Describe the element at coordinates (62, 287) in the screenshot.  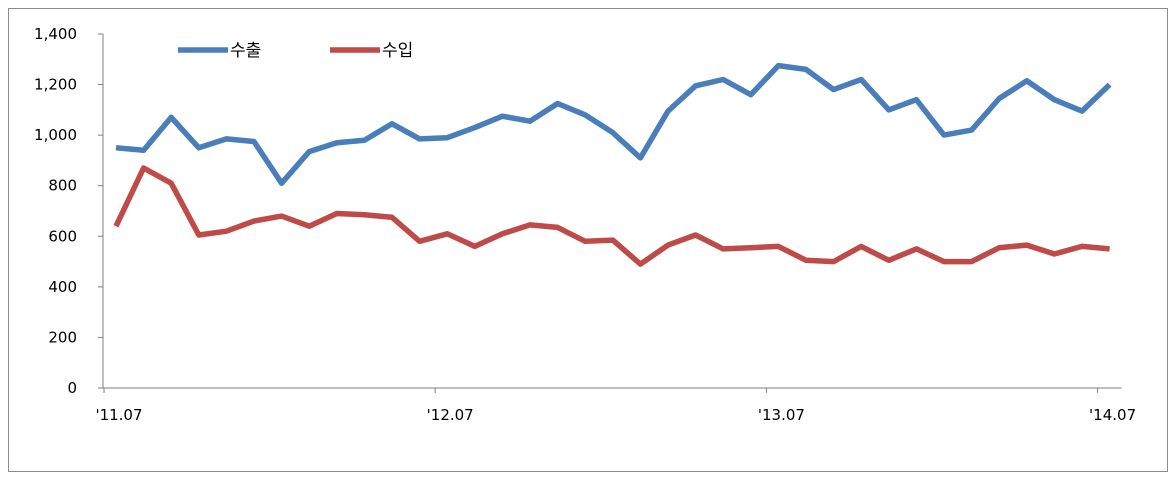
I see `y-tick-label: 400` at that location.